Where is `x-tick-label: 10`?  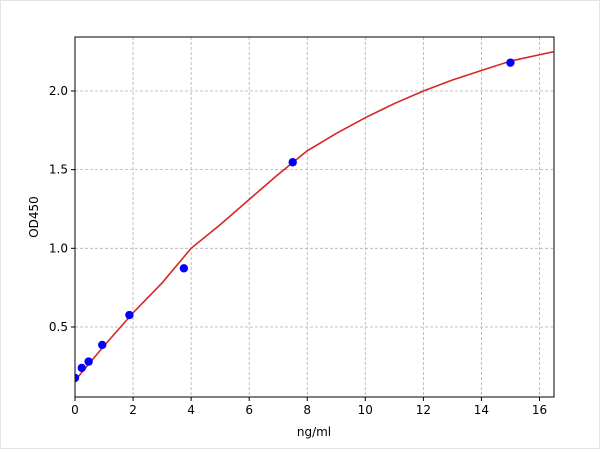 x-tick-label: 10 is located at coordinates (365, 410).